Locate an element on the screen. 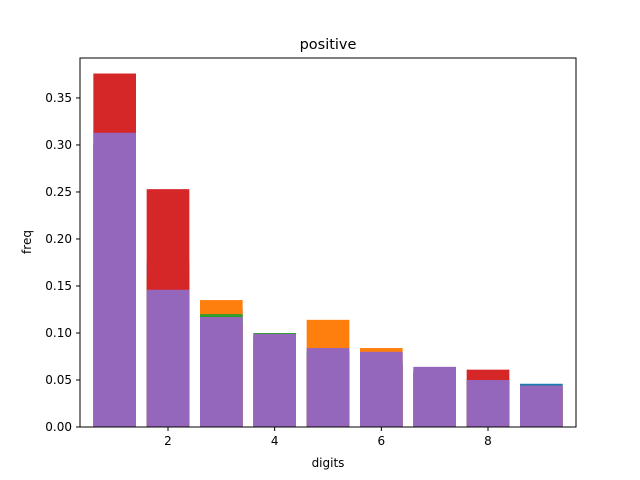 The image size is (640, 480). y-tick-label: 0.05 is located at coordinates (58, 380).